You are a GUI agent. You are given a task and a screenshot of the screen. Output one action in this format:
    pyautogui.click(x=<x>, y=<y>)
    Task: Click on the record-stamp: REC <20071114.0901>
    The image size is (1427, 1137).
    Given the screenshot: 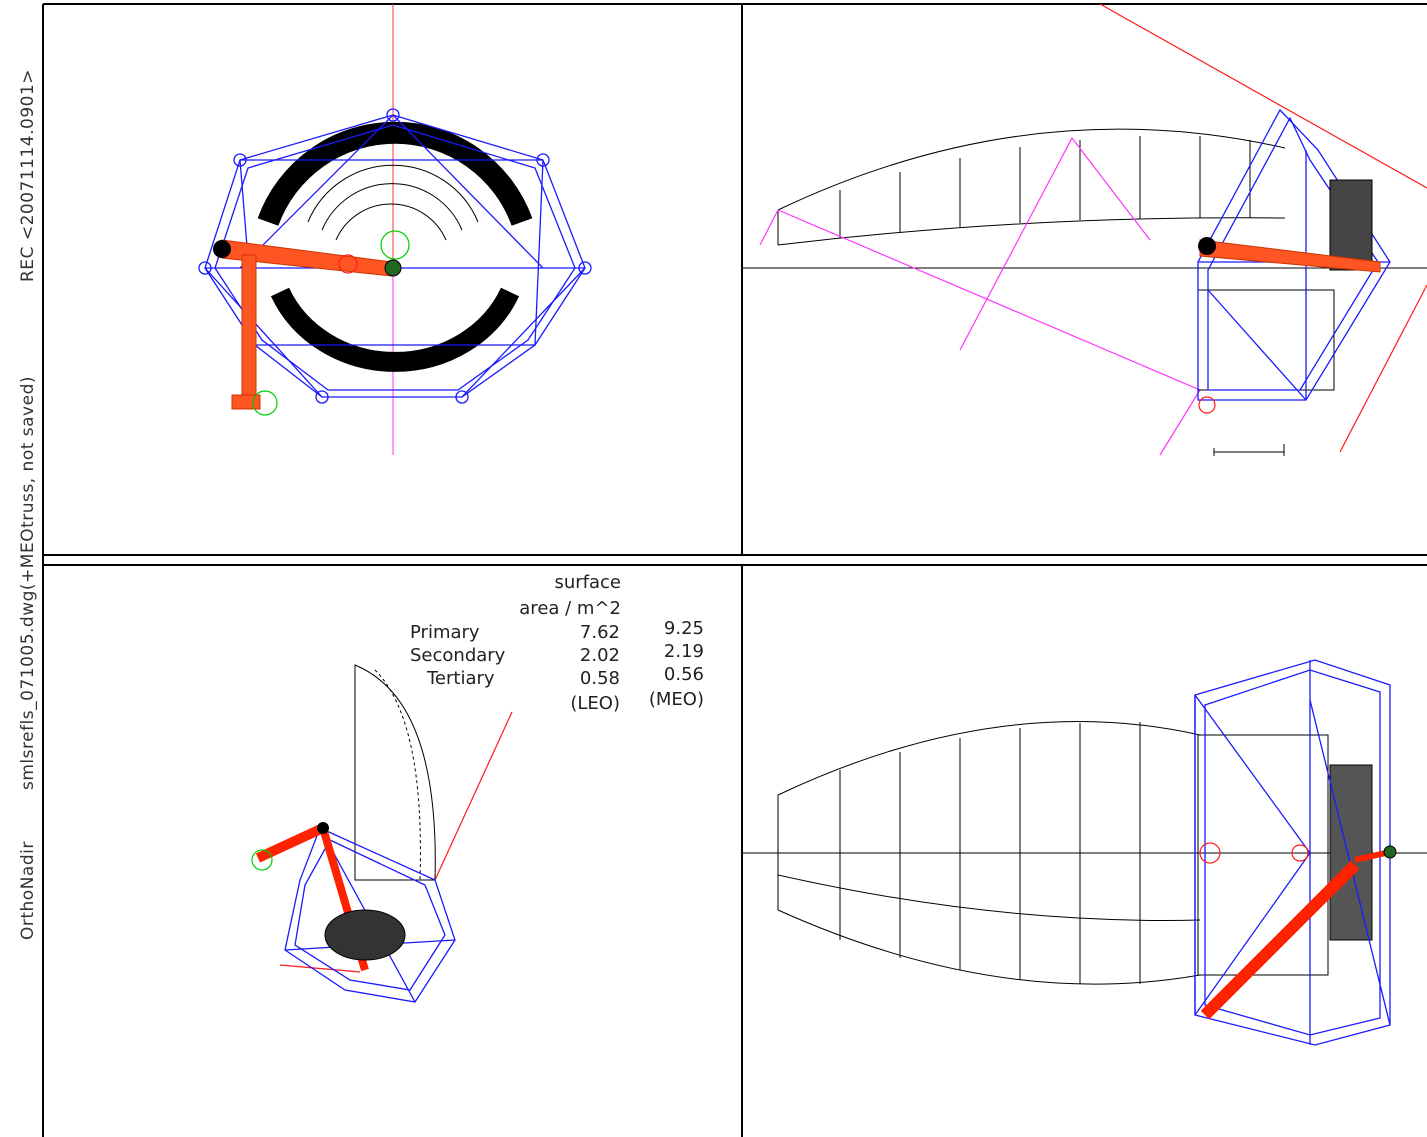 What is the action you would take?
    pyautogui.click(x=28, y=175)
    